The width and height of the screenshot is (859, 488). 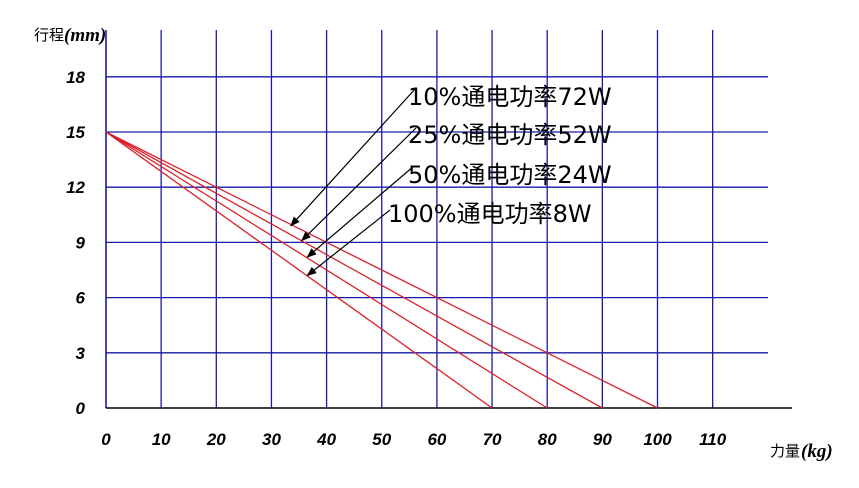 I want to click on x-tick-label-110: 110, so click(x=713, y=439).